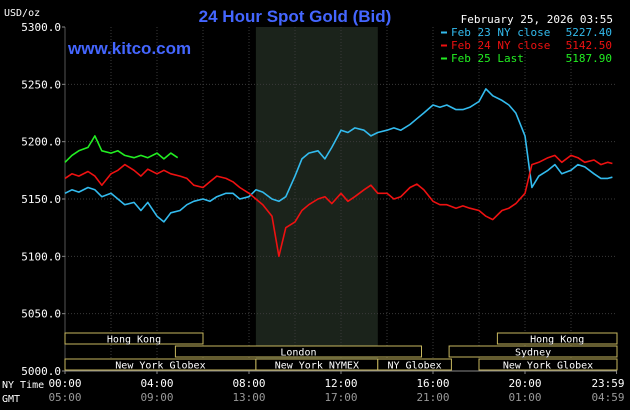 This screenshot has width=630, height=410. Describe the element at coordinates (41, 84) in the screenshot. I see `y-tick-label: 5250.0` at that location.